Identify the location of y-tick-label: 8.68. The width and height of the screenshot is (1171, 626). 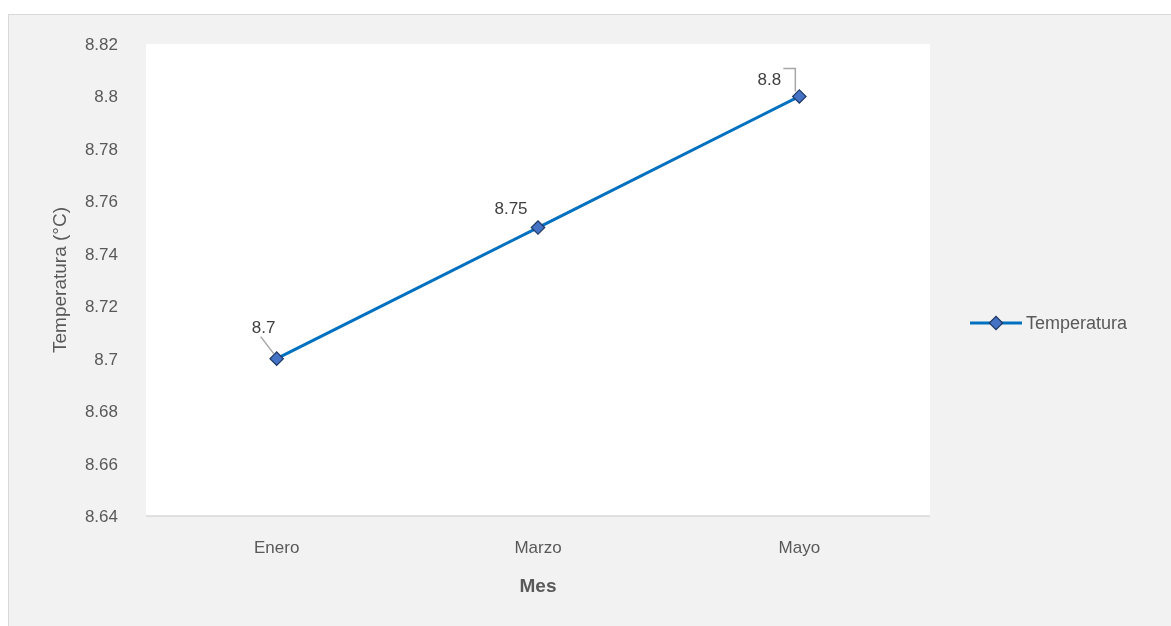
(101, 412).